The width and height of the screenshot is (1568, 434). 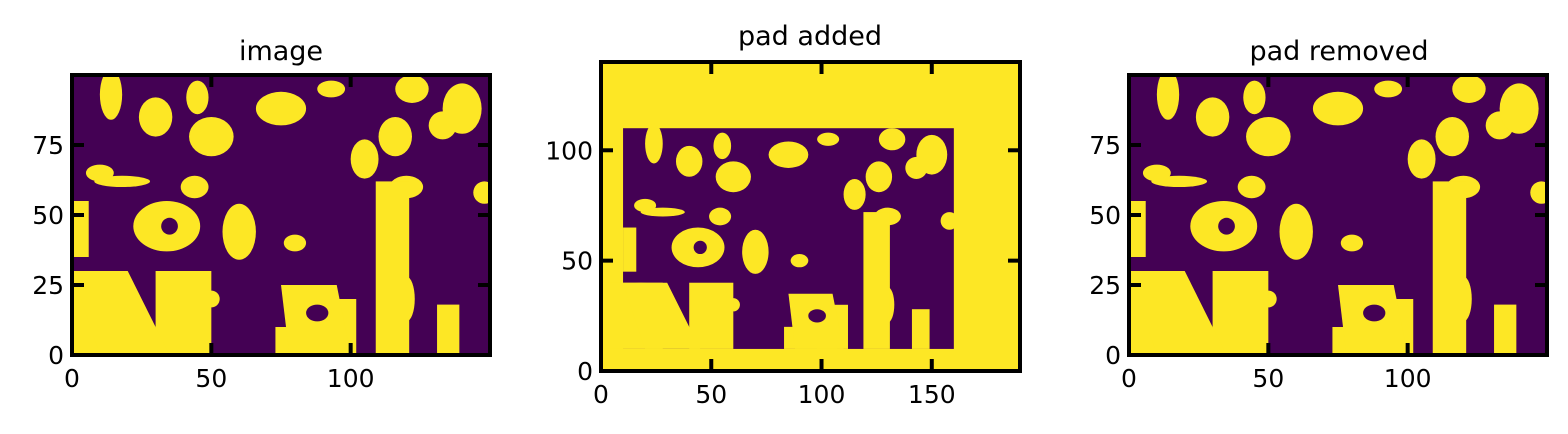 I want to click on panel-title: image, so click(x=281, y=51).